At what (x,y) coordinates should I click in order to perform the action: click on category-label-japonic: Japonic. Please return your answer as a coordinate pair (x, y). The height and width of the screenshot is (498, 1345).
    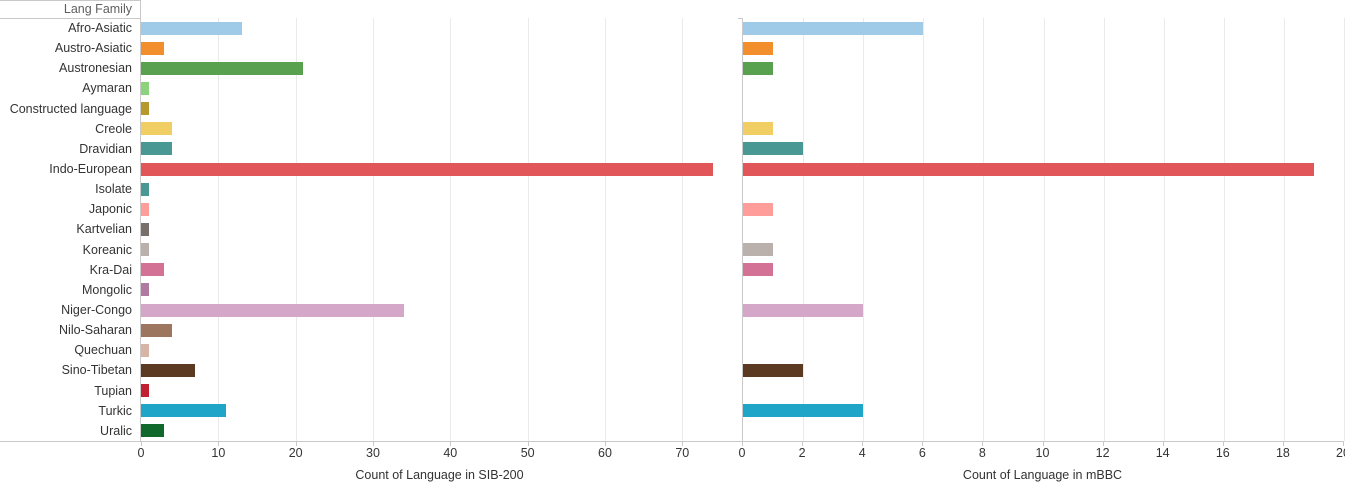
    Looking at the image, I should click on (110, 209).